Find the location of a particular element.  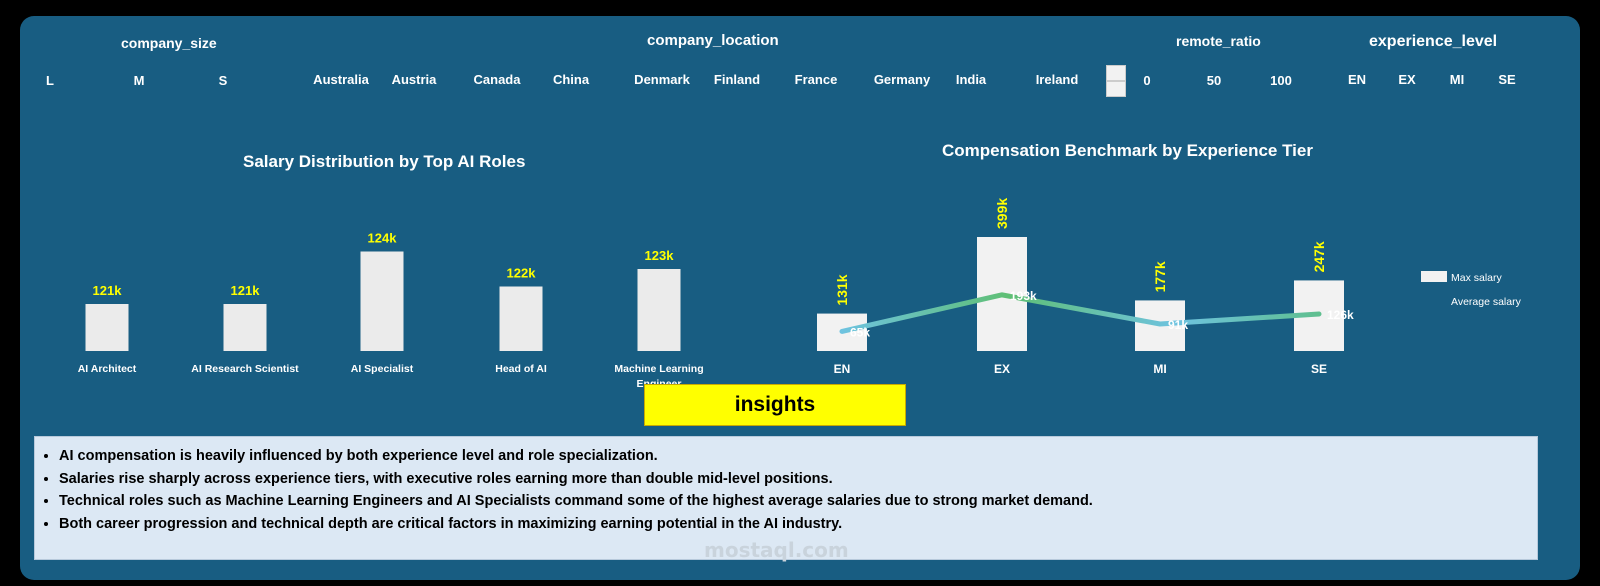

roles-category-label: Head of AI is located at coordinates (521, 369).